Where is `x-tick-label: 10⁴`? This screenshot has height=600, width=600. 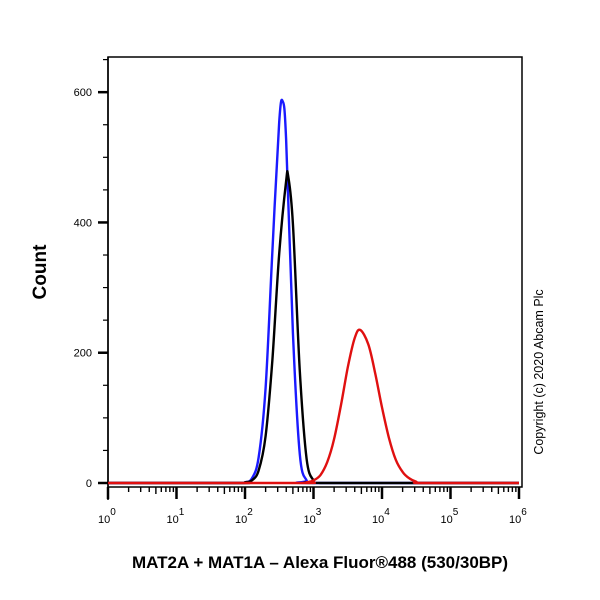
x-tick-label: 10⁴ is located at coordinates (381, 516).